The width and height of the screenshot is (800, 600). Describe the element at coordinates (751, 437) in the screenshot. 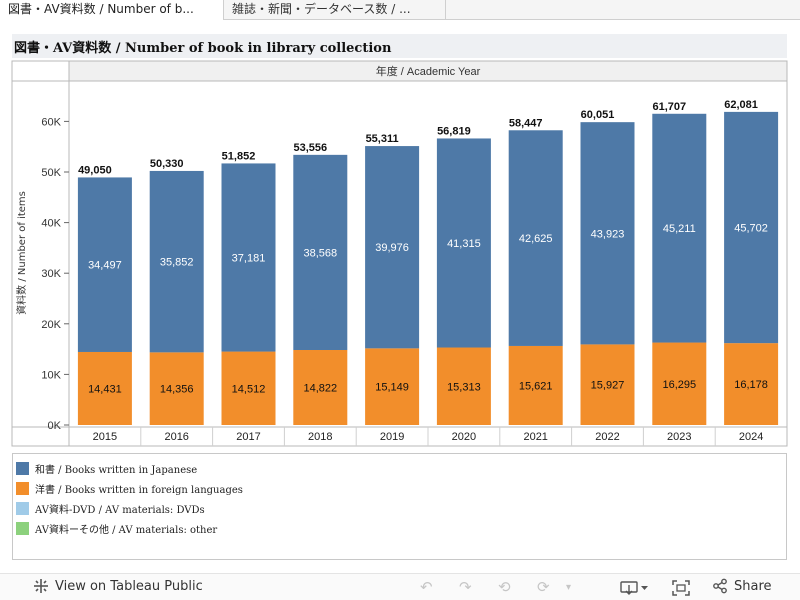

I see `x-tick-label: 2024` at that location.